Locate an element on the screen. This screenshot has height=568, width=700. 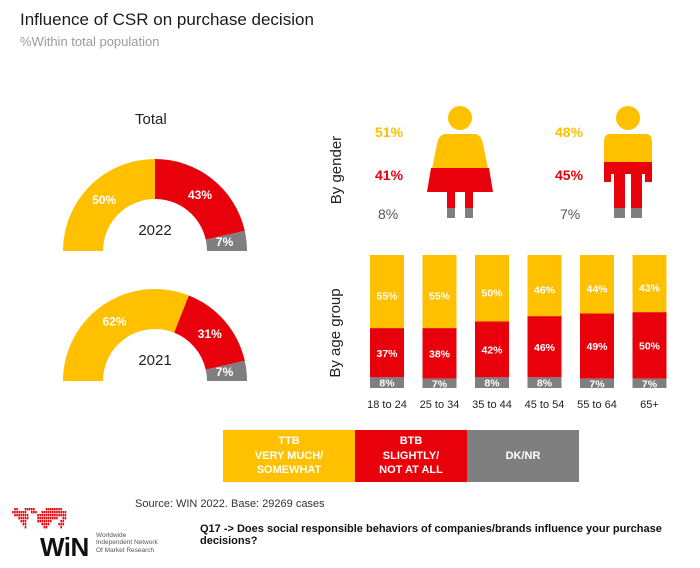
category-label-5: 65+ is located at coordinates (649, 405).